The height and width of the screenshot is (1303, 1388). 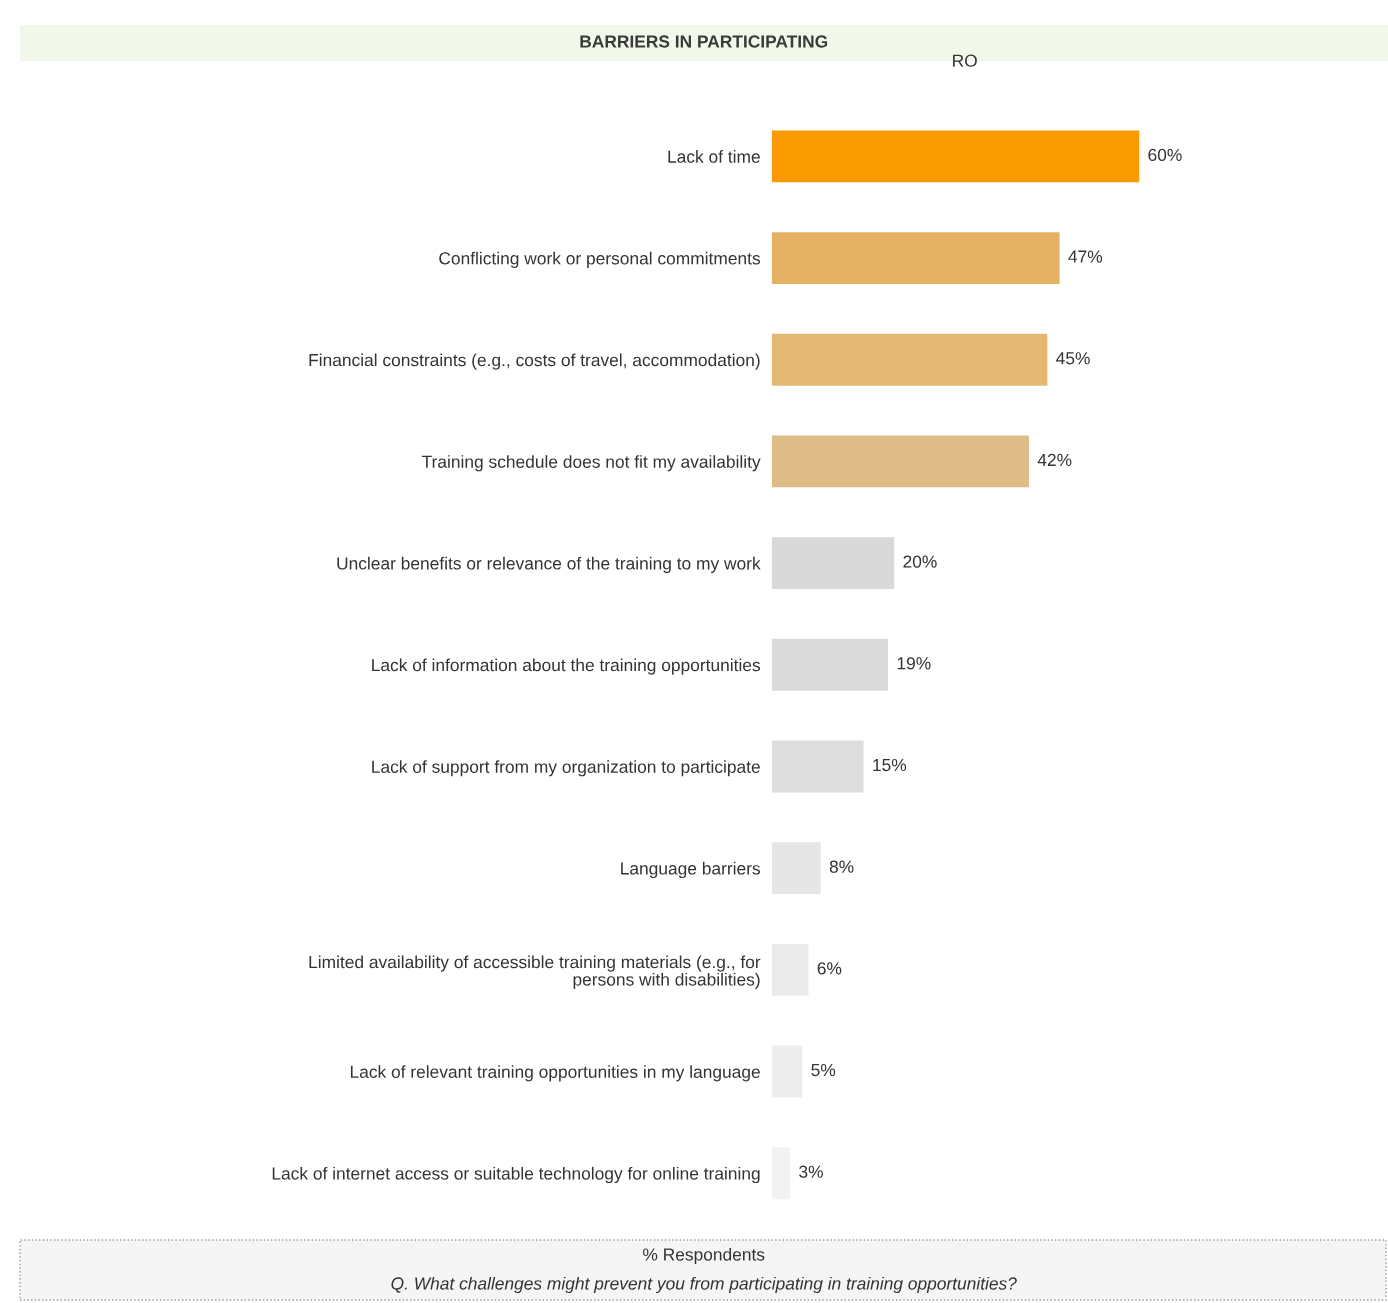 What do you see at coordinates (1085, 256) in the screenshot?
I see `data-label: 47%` at bounding box center [1085, 256].